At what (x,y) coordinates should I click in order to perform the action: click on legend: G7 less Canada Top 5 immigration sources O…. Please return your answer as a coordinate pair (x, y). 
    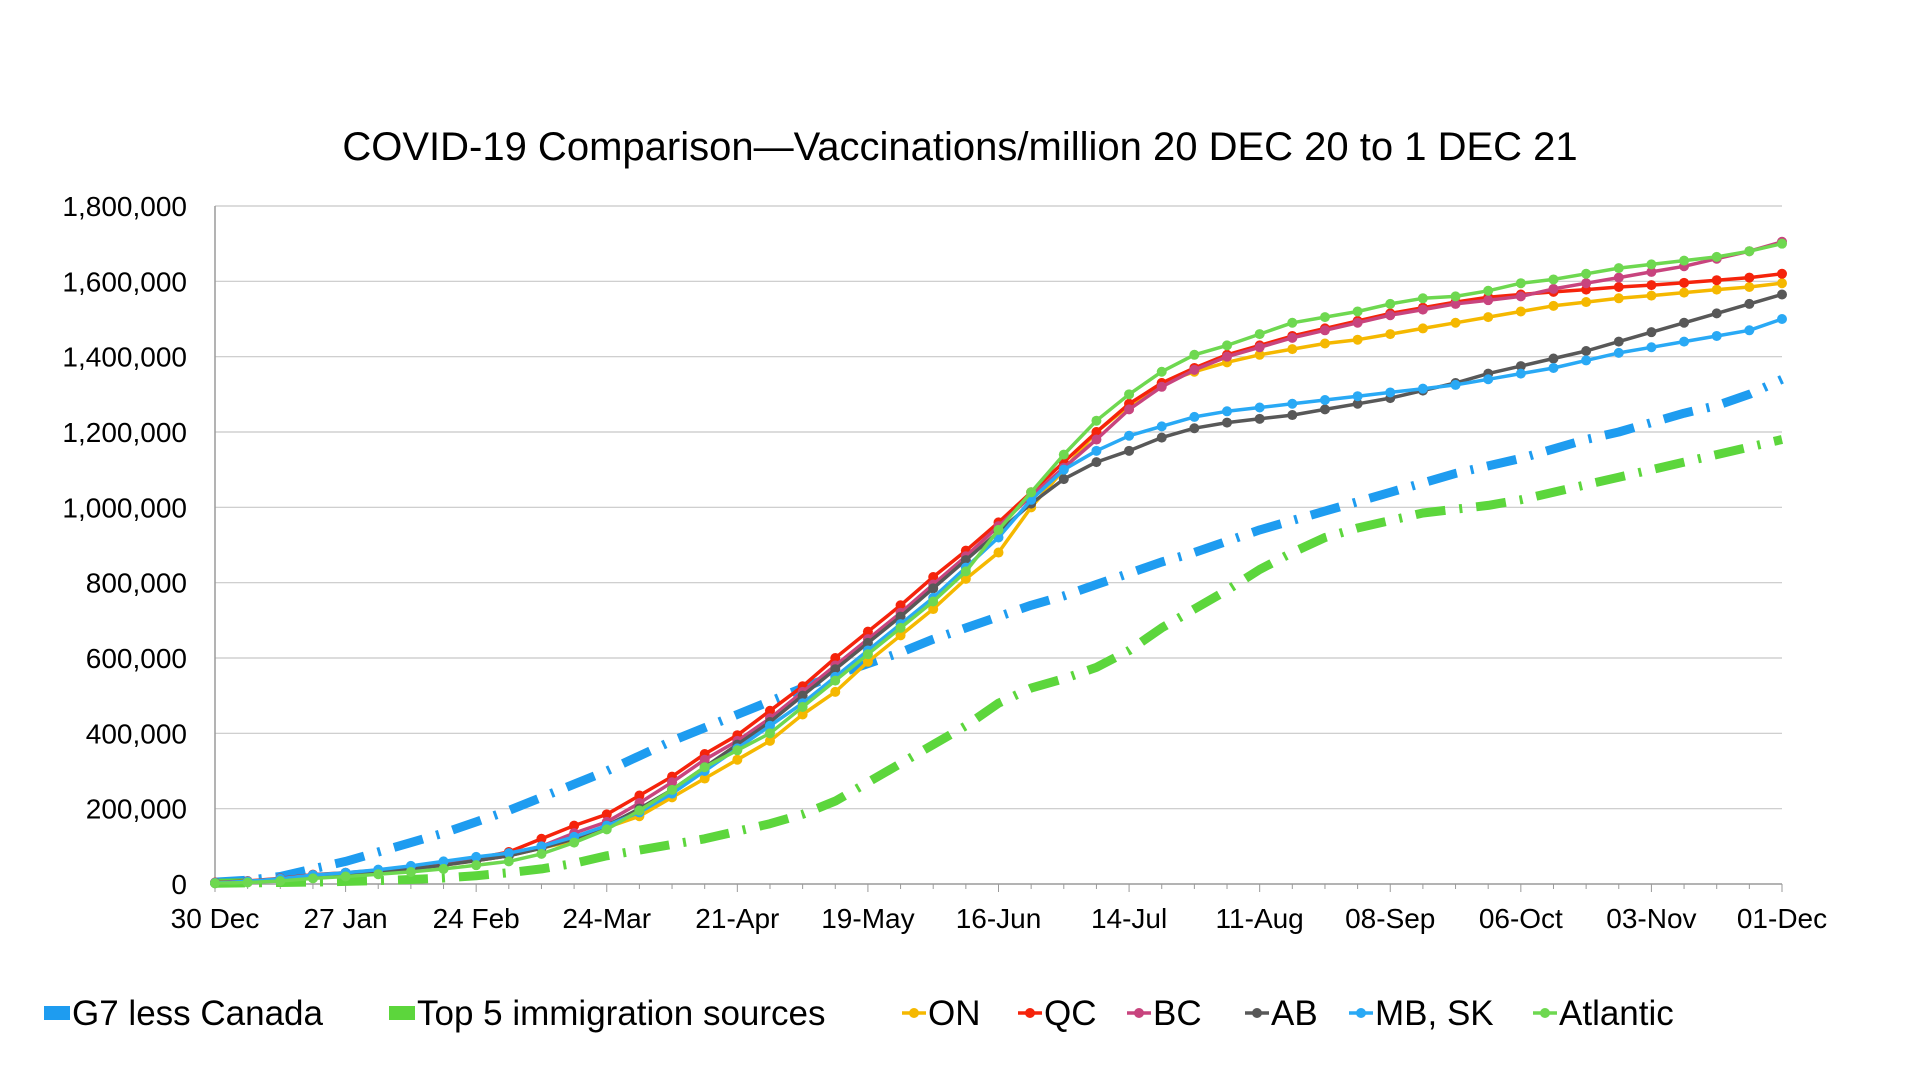
    Looking at the image, I should click on (859, 1013).